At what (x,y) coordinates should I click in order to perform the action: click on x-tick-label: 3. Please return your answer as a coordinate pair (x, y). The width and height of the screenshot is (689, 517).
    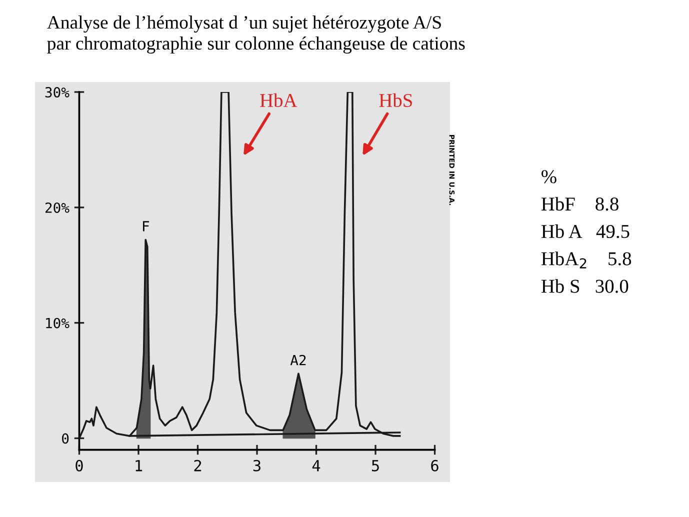
    Looking at the image, I should click on (256, 466).